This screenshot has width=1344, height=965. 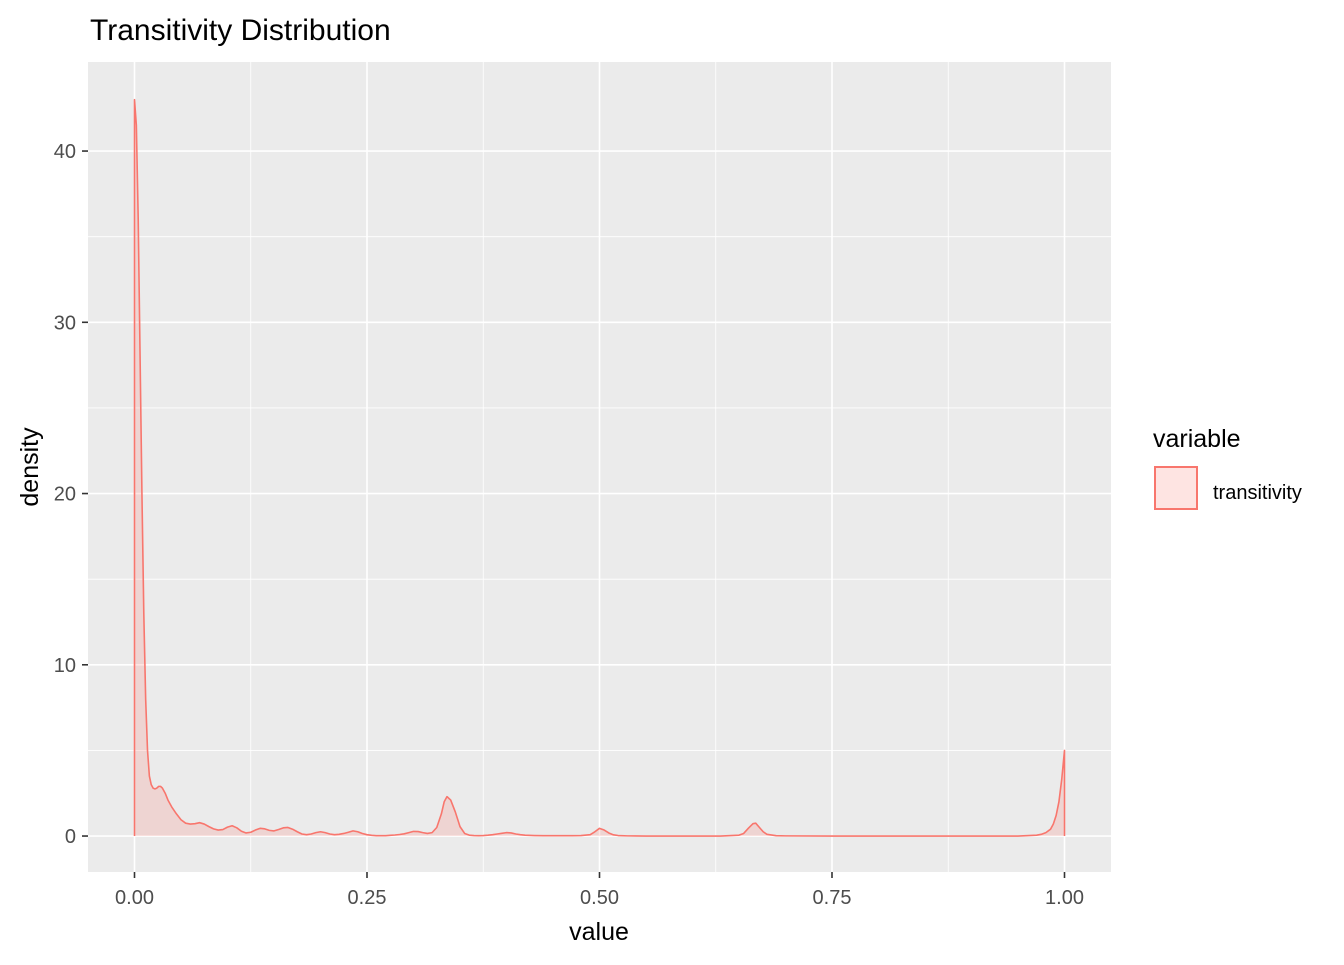 What do you see at coordinates (65, 323) in the screenshot?
I see `y-tick-label: 30` at bounding box center [65, 323].